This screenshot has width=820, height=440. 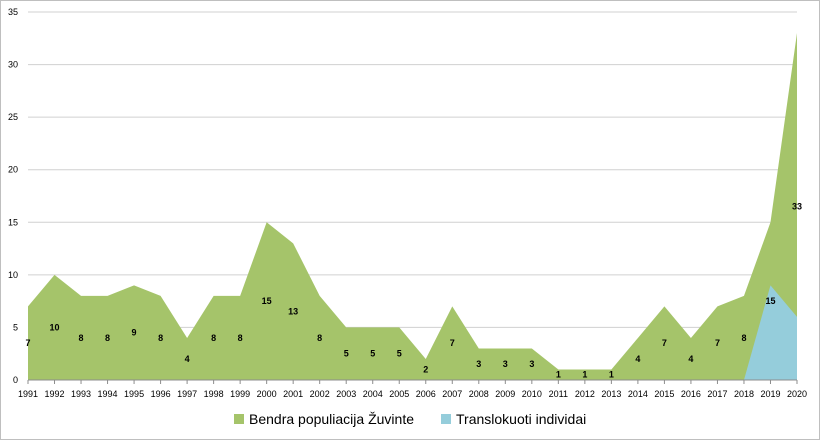 What do you see at coordinates (532, 394) in the screenshot?
I see `x-tick-label: 2010` at bounding box center [532, 394].